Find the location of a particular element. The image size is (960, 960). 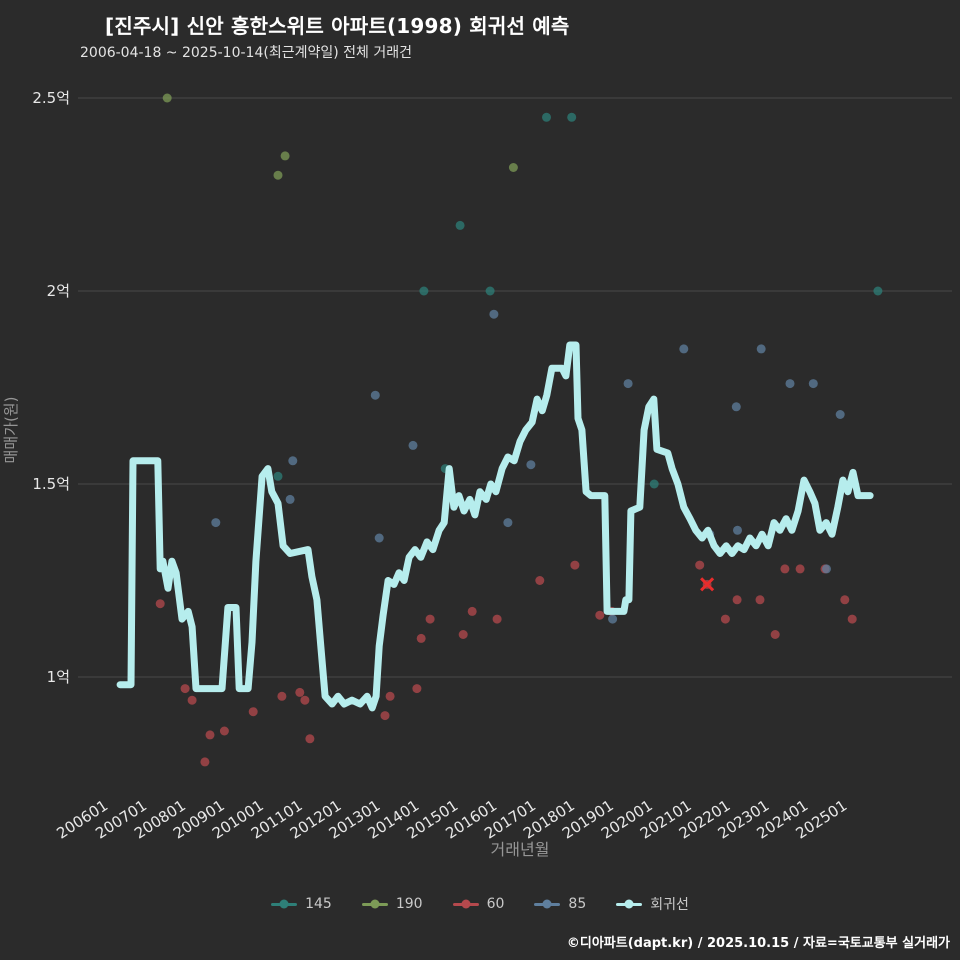

legend-marker-190-icon is located at coordinates (374, 904).